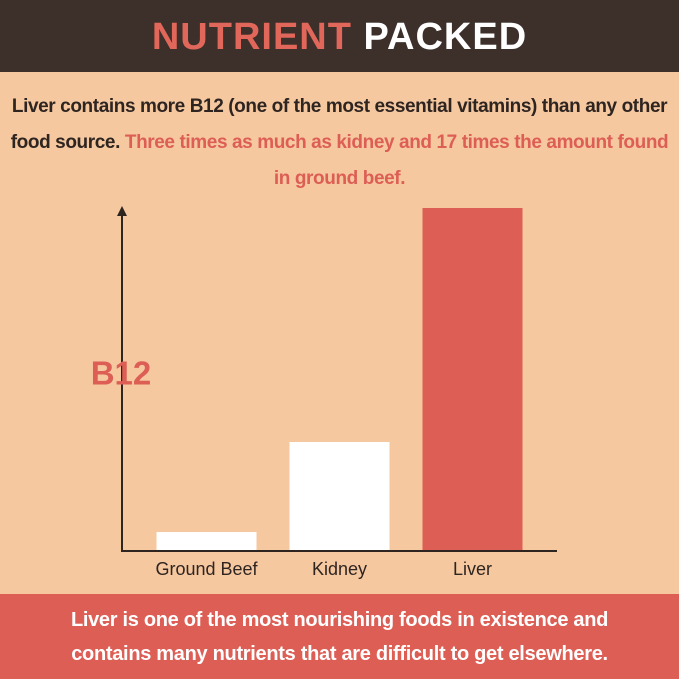 The image size is (679, 679). What do you see at coordinates (339, 569) in the screenshot?
I see `x-tick-label: Kidney` at bounding box center [339, 569].